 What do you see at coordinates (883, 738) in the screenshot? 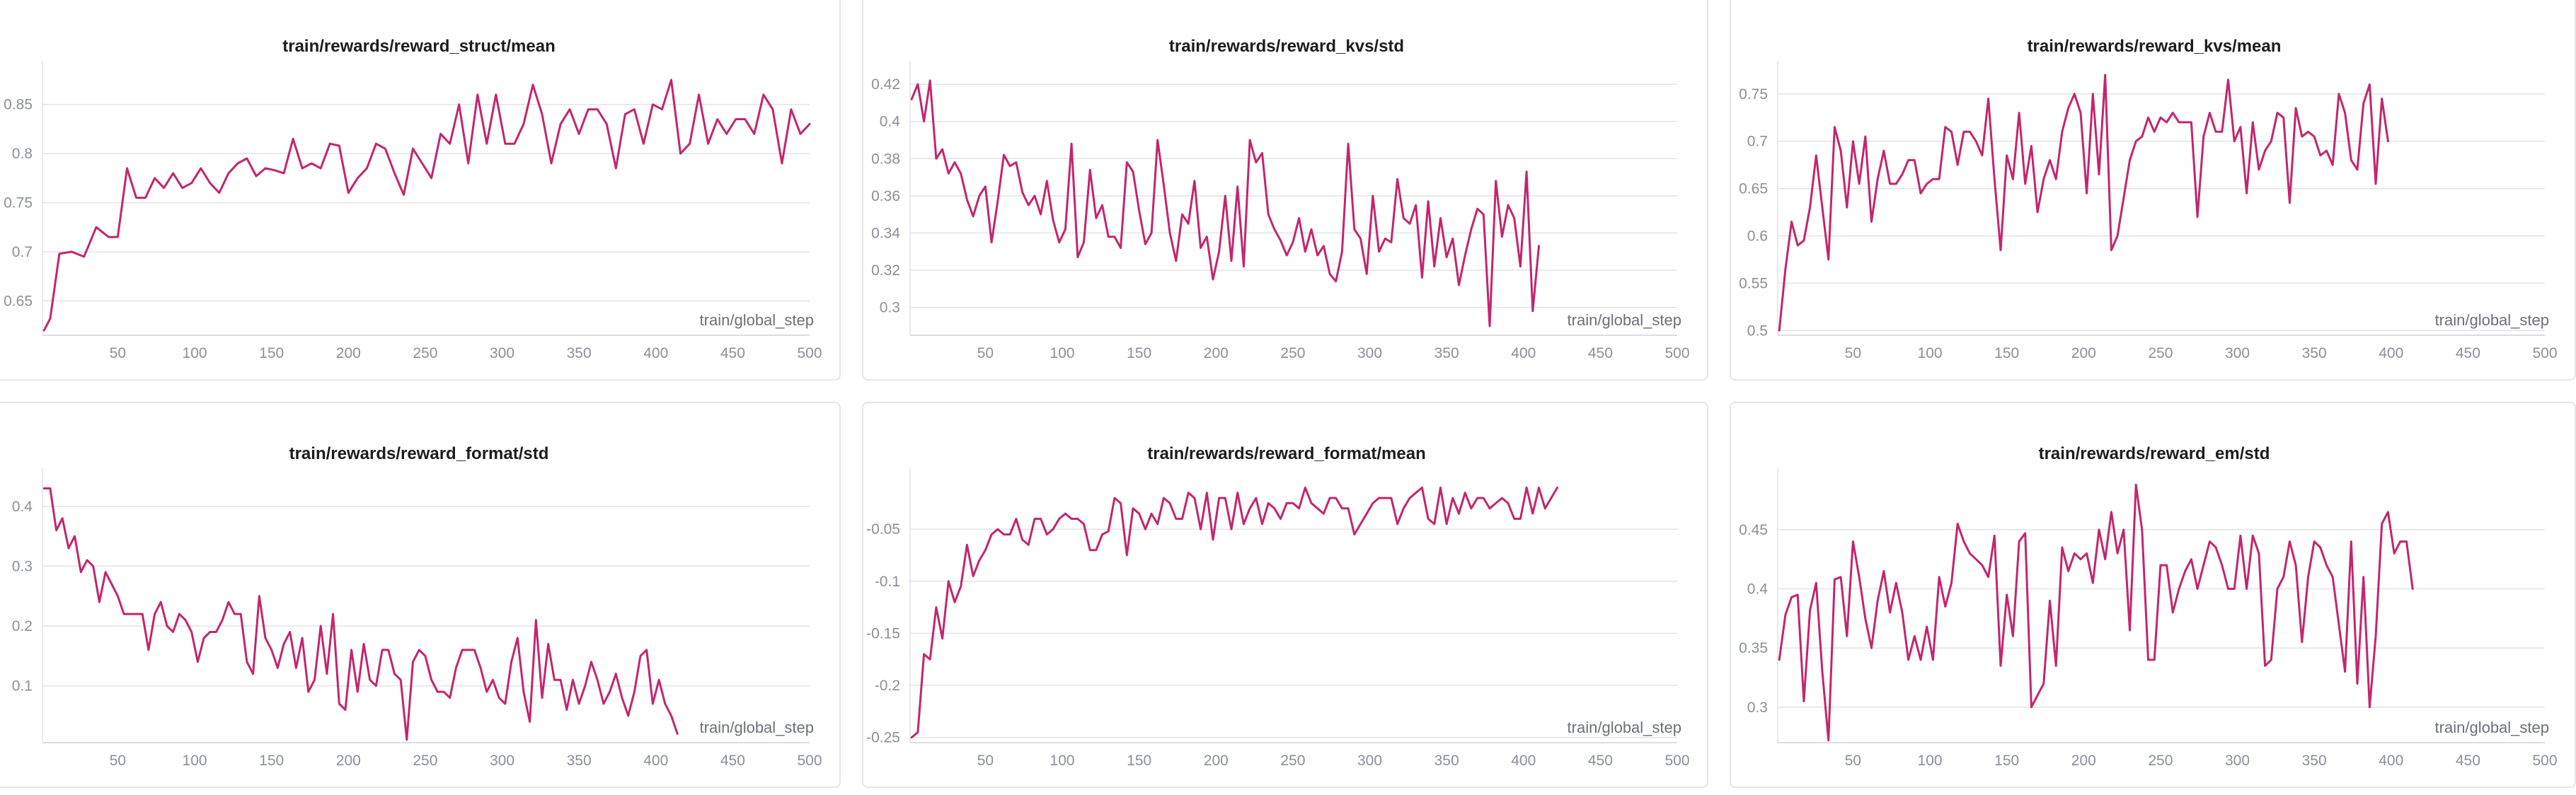
I see `y-tick-label: -0.25` at bounding box center [883, 738].